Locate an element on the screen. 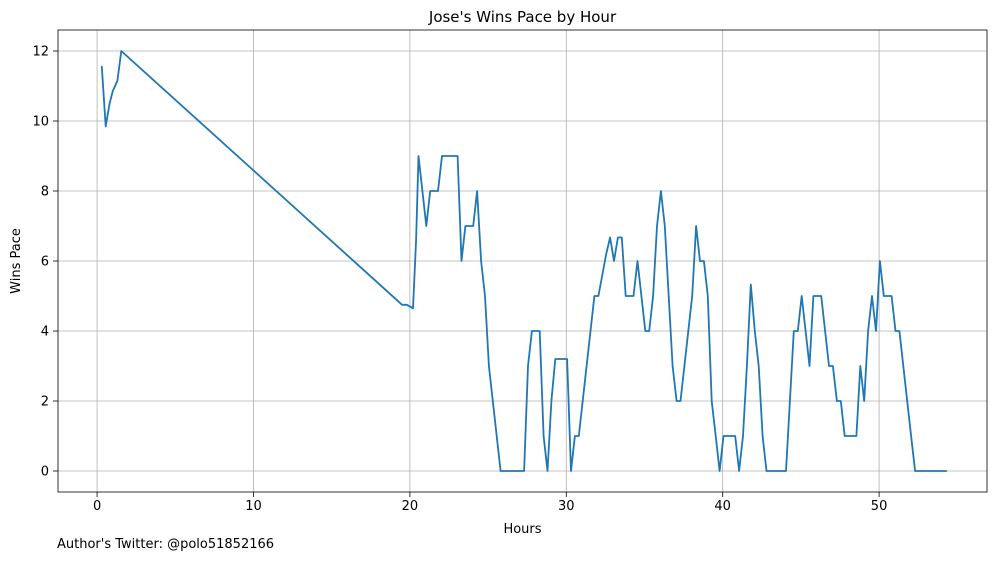  y-tick-label-5: 10 is located at coordinates (40, 122).